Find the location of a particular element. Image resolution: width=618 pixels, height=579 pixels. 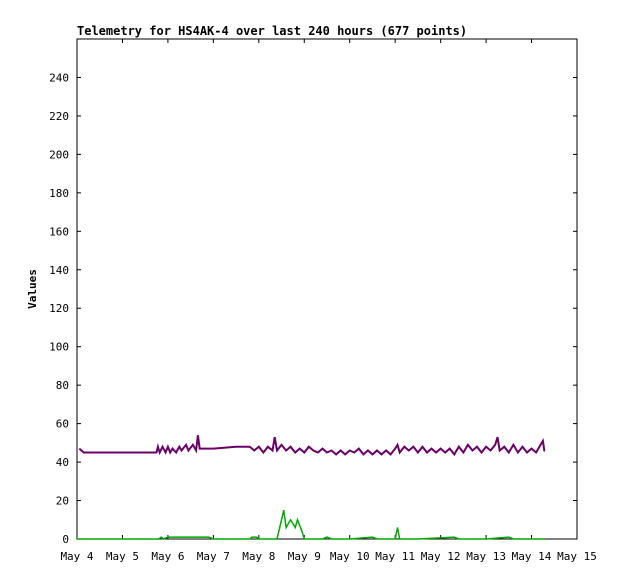

y-axis-label: Values is located at coordinates (32, 289).